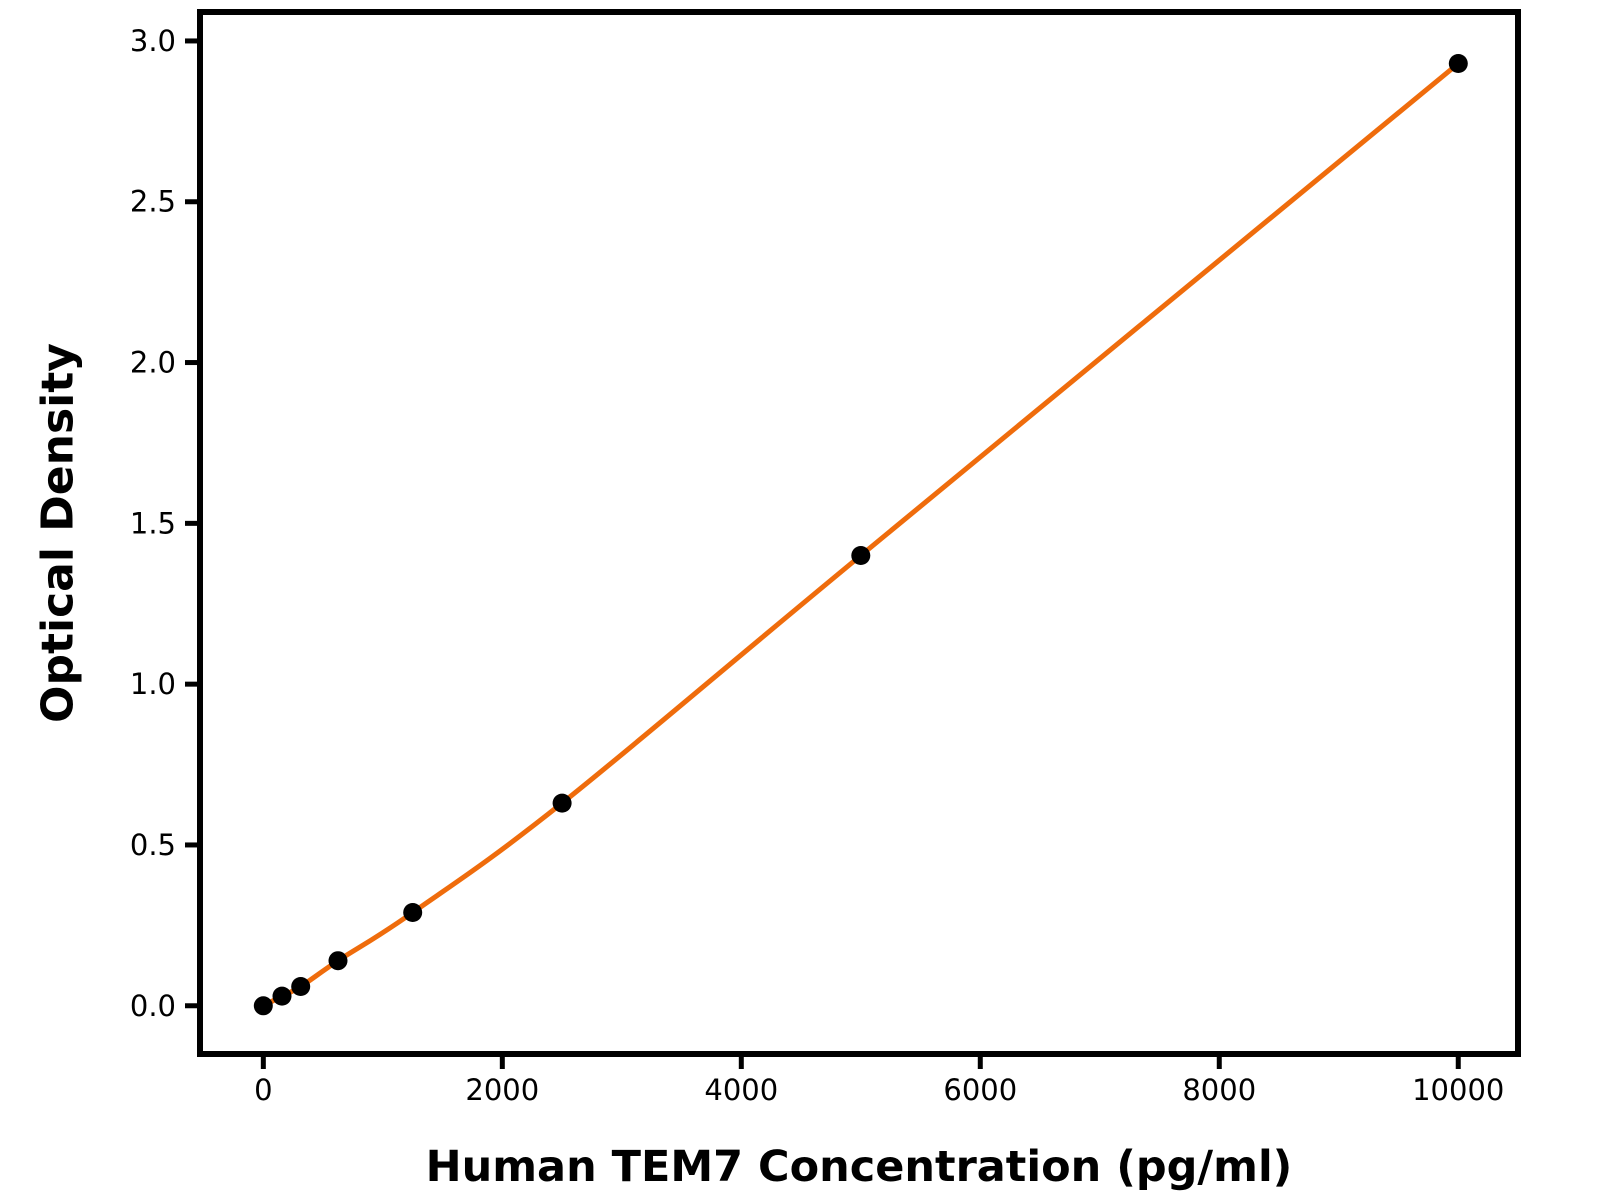  I want to click on x-tick-label: 0, so click(263, 1090).